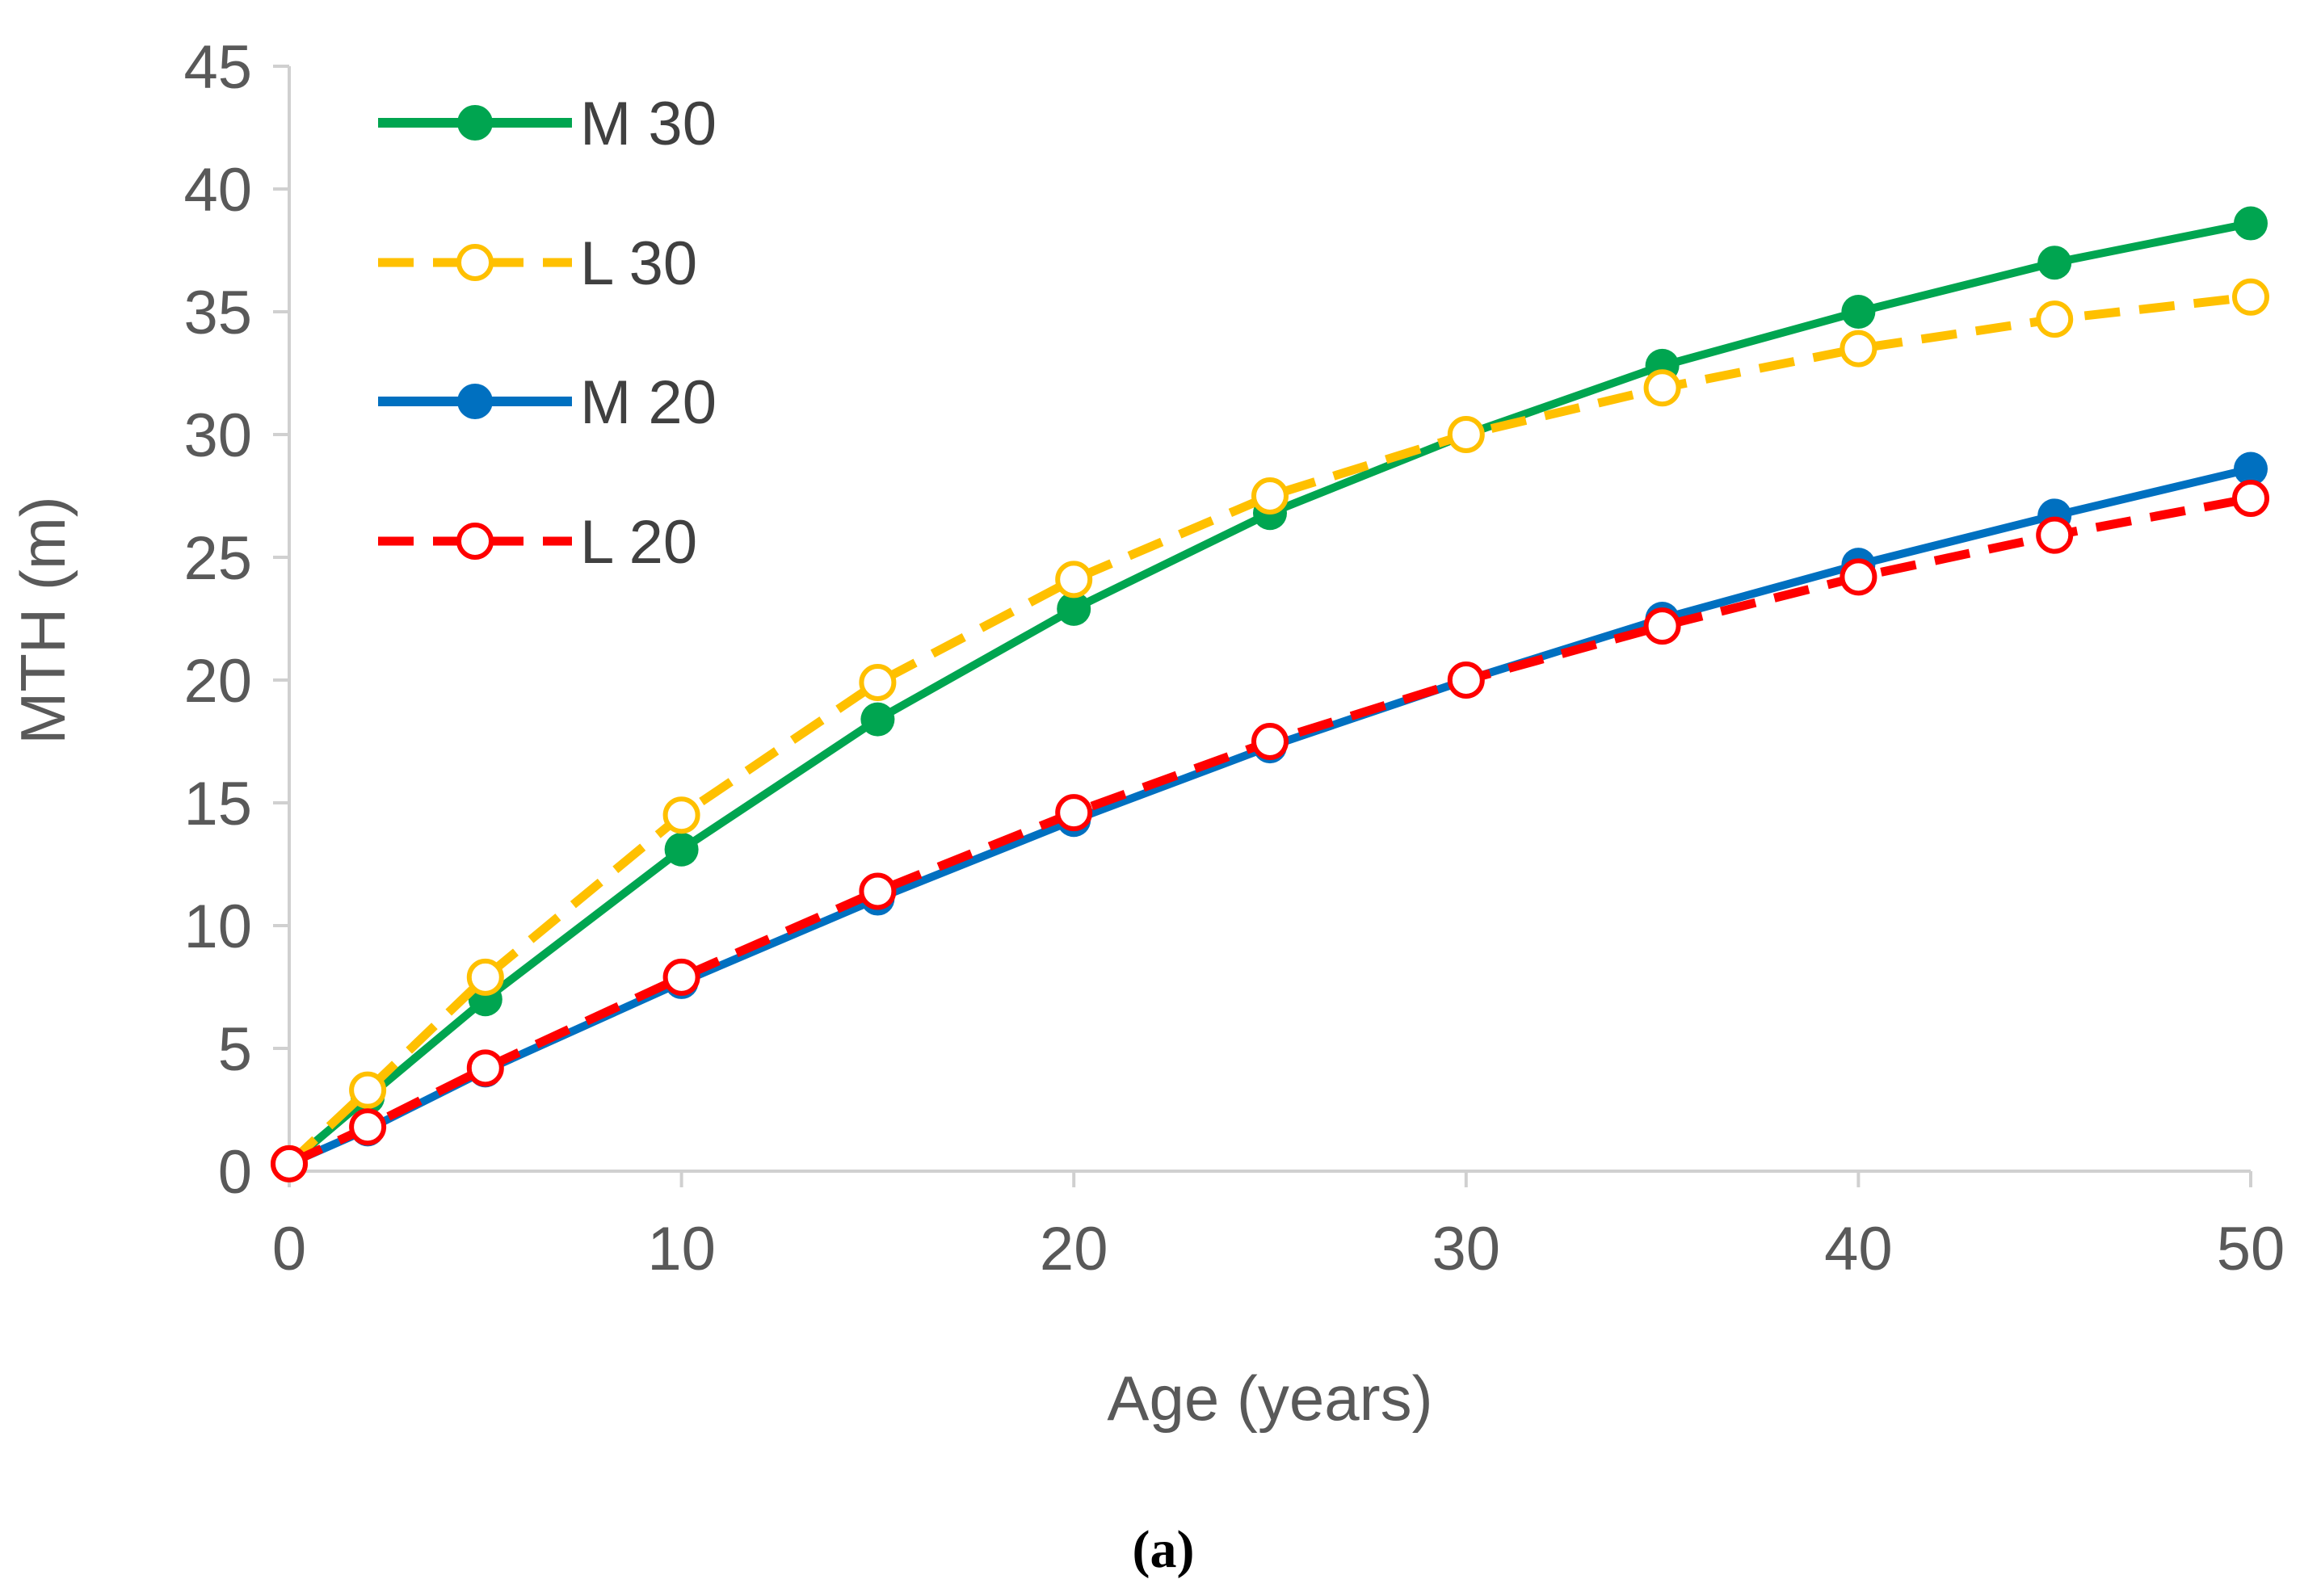 Image resolution: width=2321 pixels, height=1596 pixels. Describe the element at coordinates (217, 558) in the screenshot. I see `y-tick-label: 25` at that location.